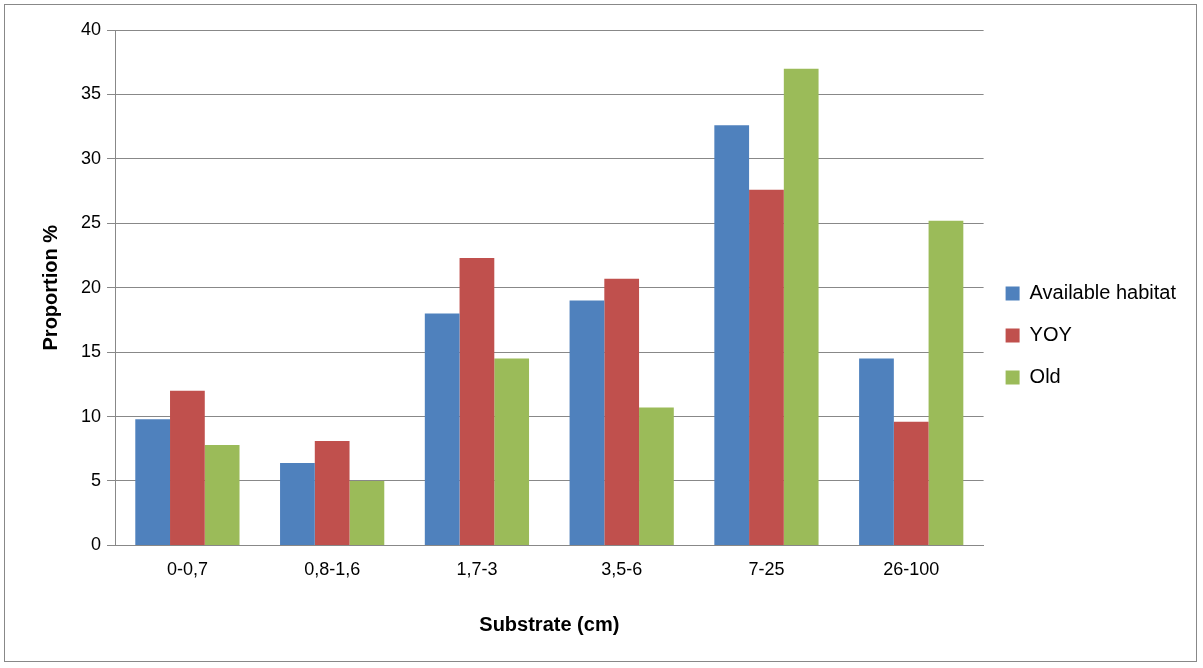 The height and width of the screenshot is (668, 1203). I want to click on y-tick-label: 5, so click(96, 479).